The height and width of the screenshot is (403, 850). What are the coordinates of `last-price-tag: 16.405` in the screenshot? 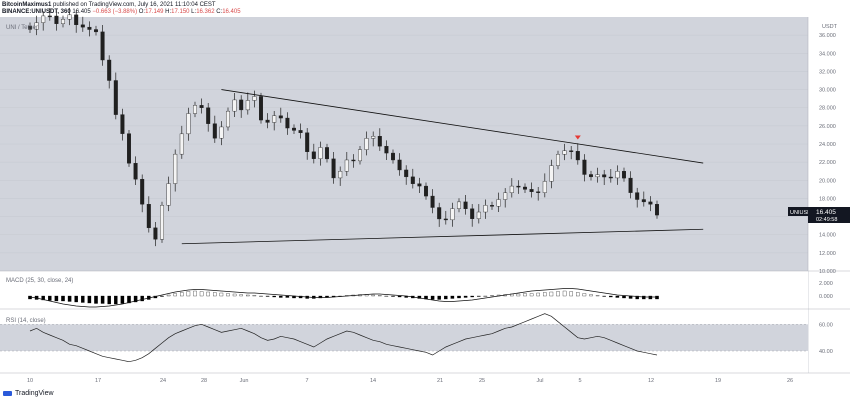 It's located at (826, 212).